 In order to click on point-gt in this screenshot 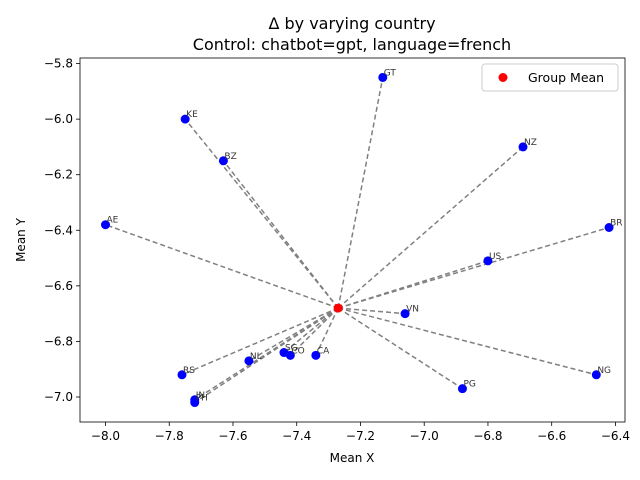, I will do `click(383, 77)`.